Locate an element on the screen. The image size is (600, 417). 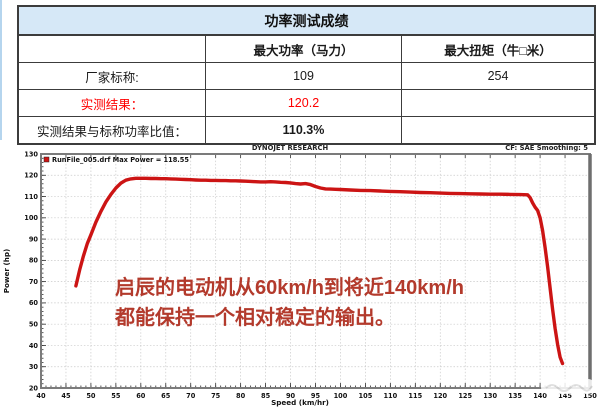
svg-text: 135 is located at coordinates (515, 396).